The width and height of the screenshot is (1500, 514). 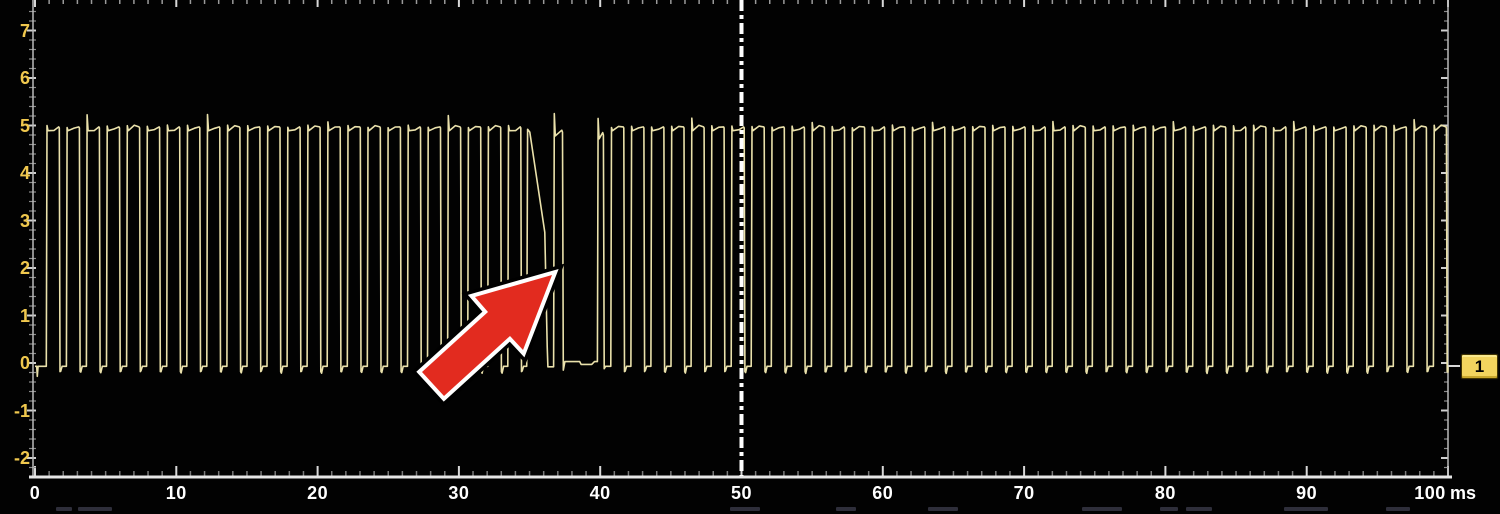 I want to click on arrow-red-body, so click(x=487, y=335).